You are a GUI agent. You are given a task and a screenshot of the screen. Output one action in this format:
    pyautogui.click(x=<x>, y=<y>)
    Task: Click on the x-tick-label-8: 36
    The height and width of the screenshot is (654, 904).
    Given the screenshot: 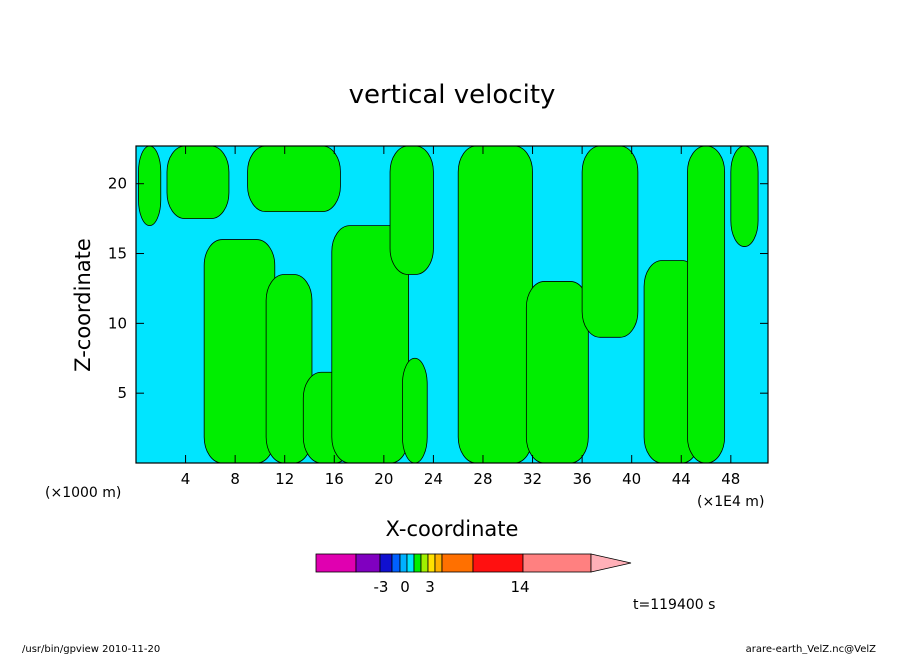 What is the action you would take?
    pyautogui.click(x=582, y=479)
    